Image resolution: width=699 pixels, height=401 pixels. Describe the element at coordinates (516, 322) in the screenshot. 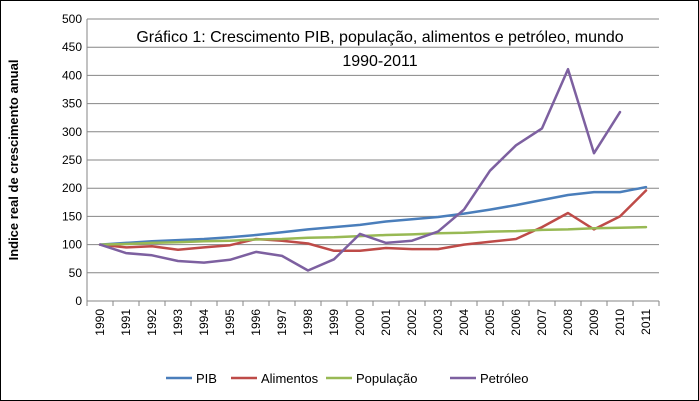

I see `x-tick-label: 2006` at that location.